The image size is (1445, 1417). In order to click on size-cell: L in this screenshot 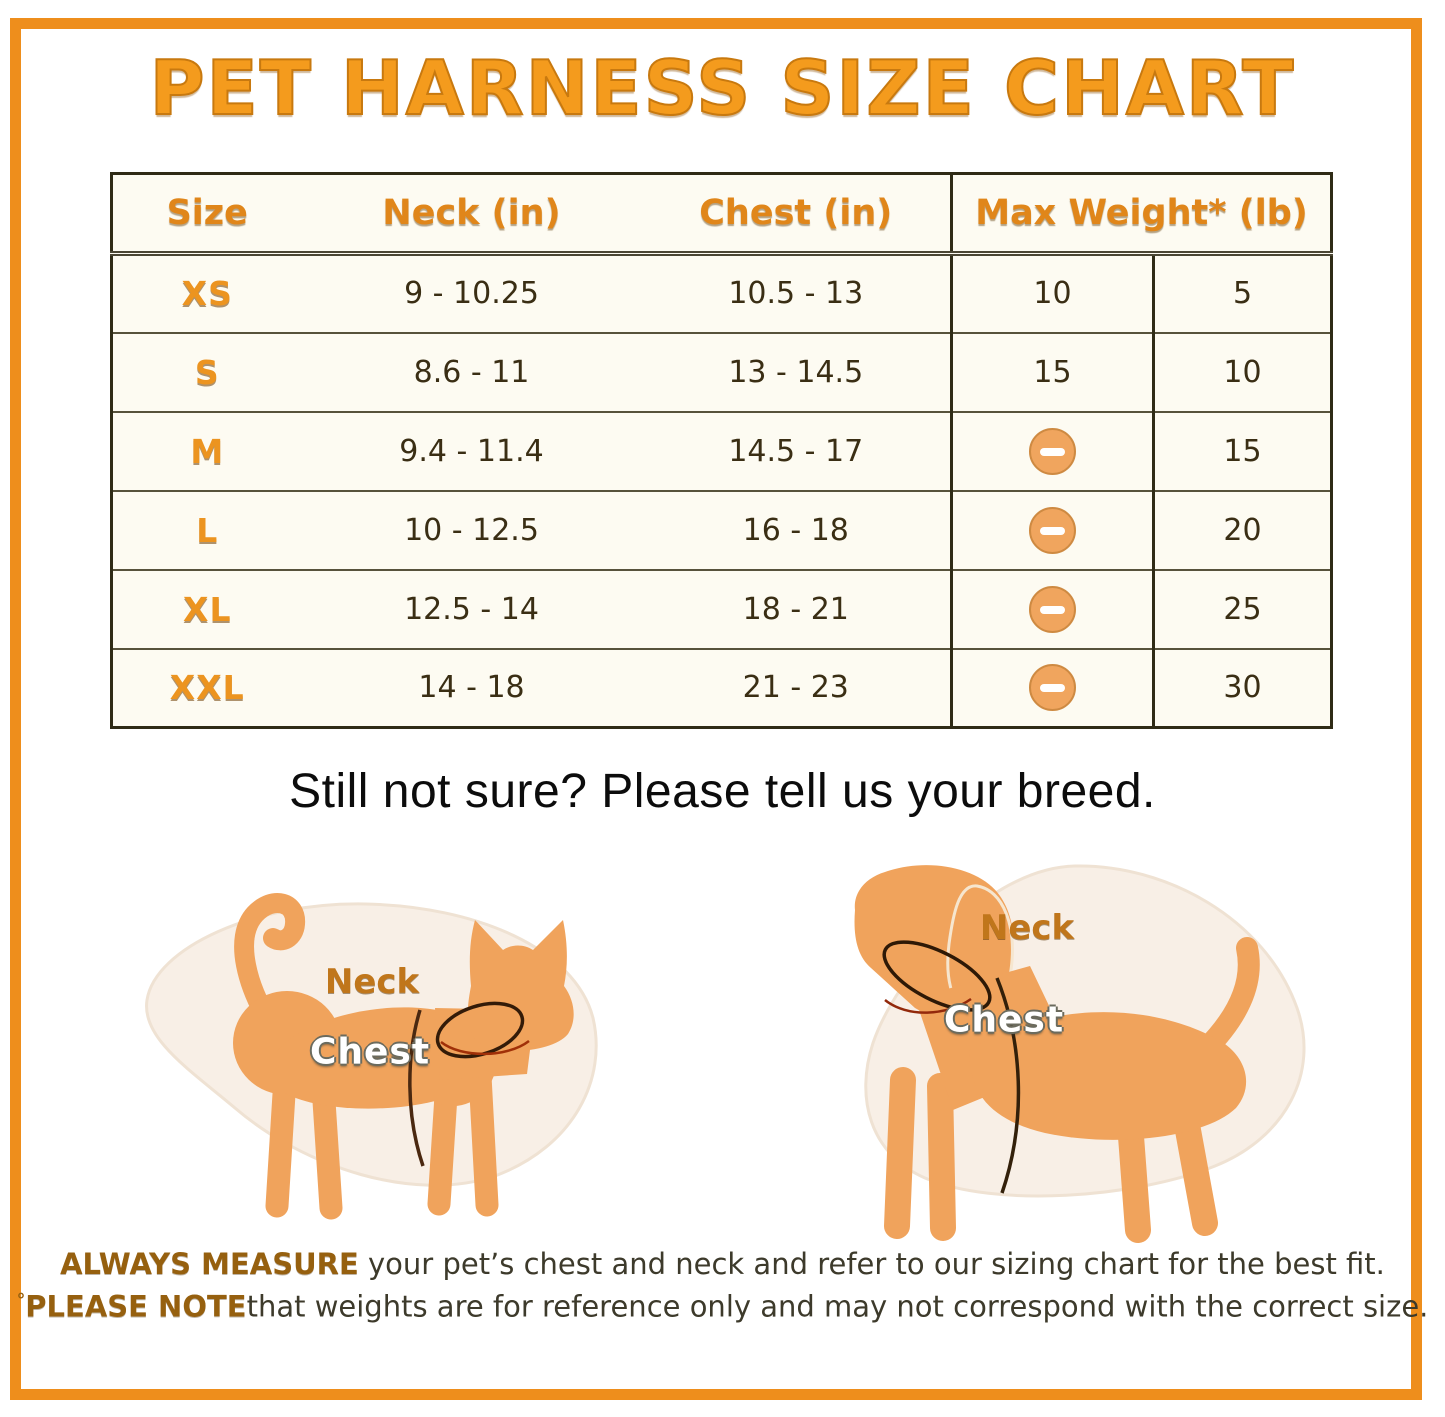, I will do `click(206, 529)`.